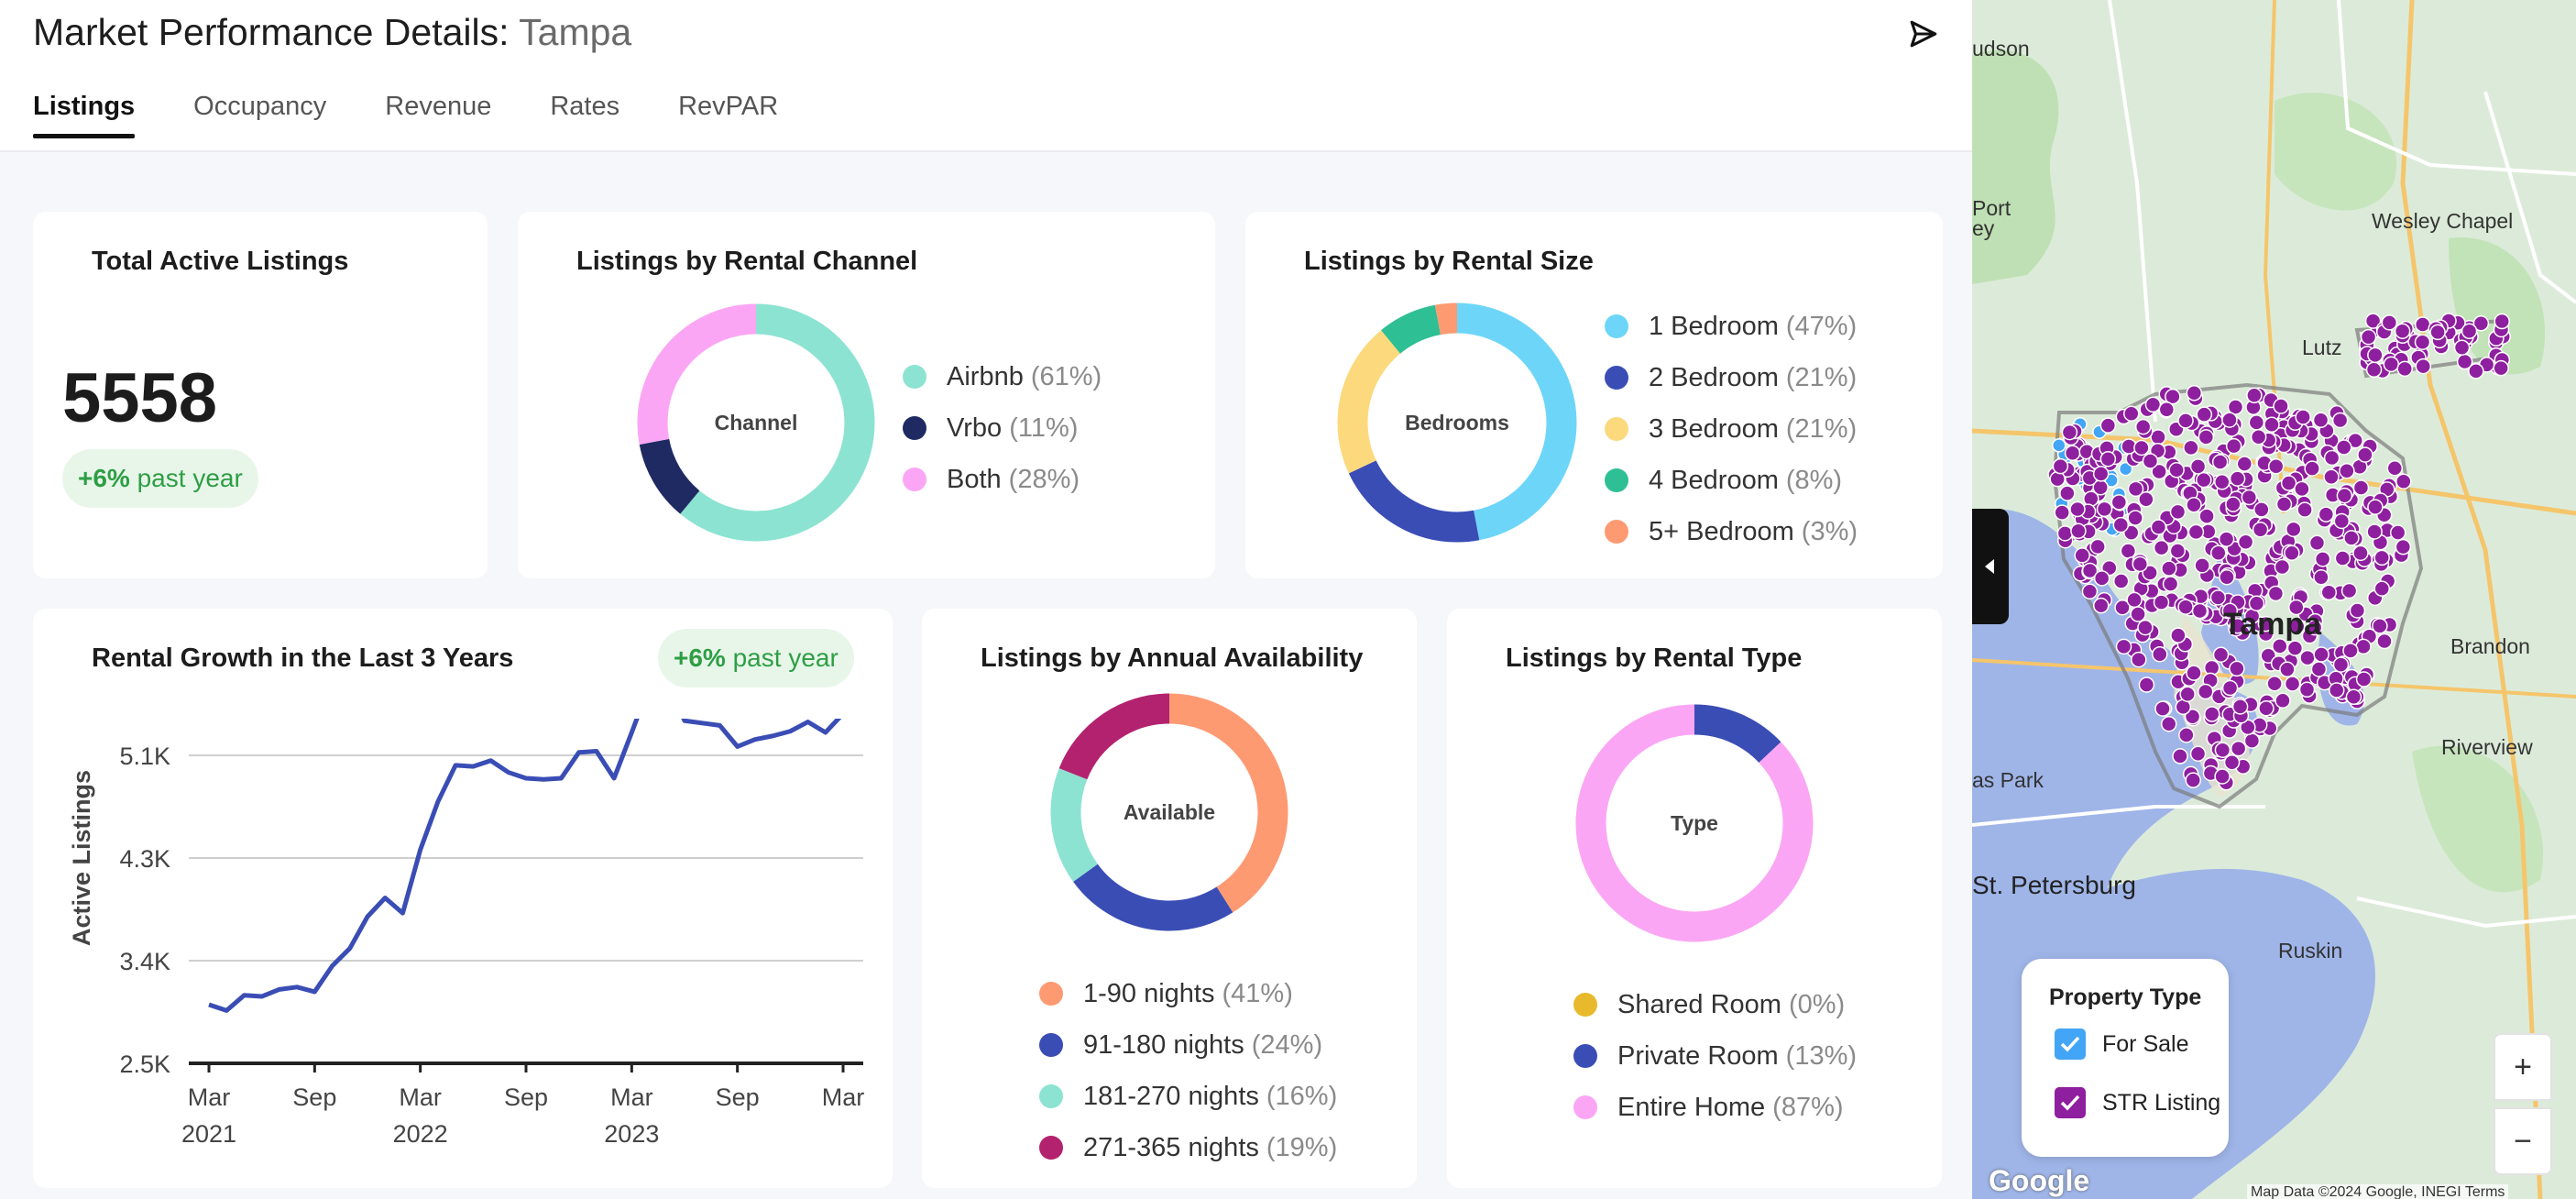 This screenshot has width=2576, height=1199. Describe the element at coordinates (260, 106) in the screenshot. I see `tab-occupancy: Occupancy` at that location.